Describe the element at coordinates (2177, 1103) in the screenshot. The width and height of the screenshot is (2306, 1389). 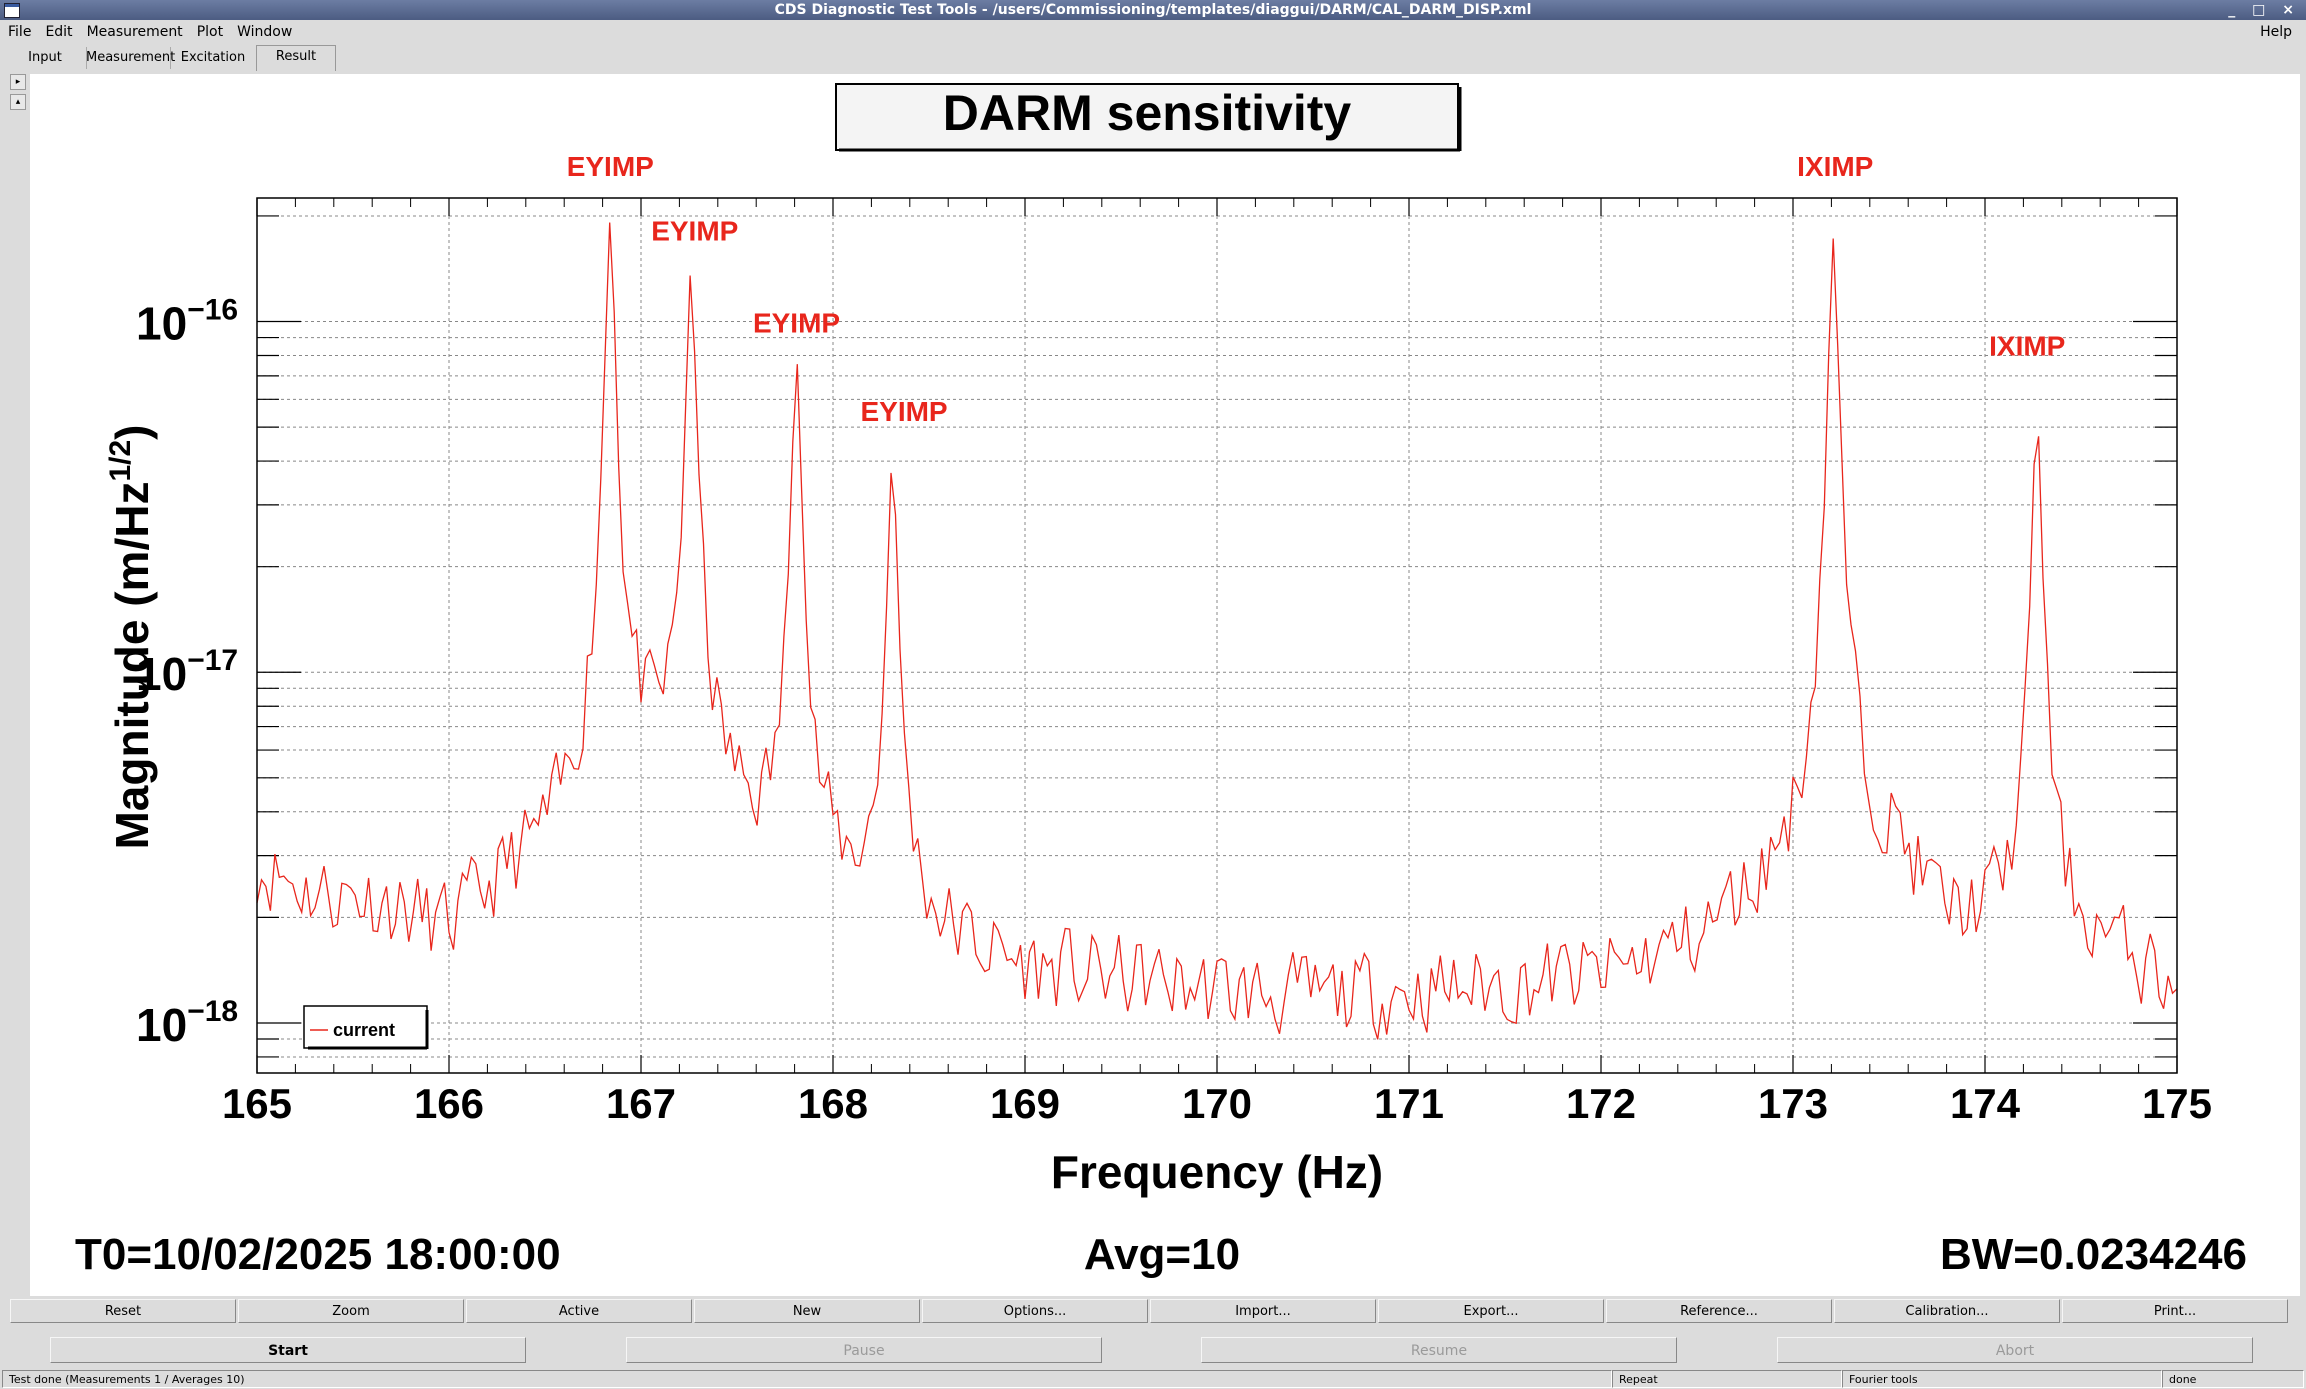
I see `x-tick-label: 175` at that location.